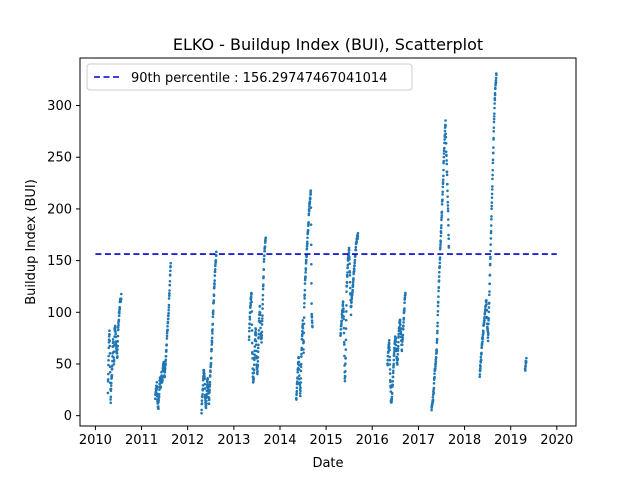 This screenshot has height=480, width=640. What do you see at coordinates (259, 78) in the screenshot?
I see `legend-label: 90th percentile : 156.29747467041014` at bounding box center [259, 78].